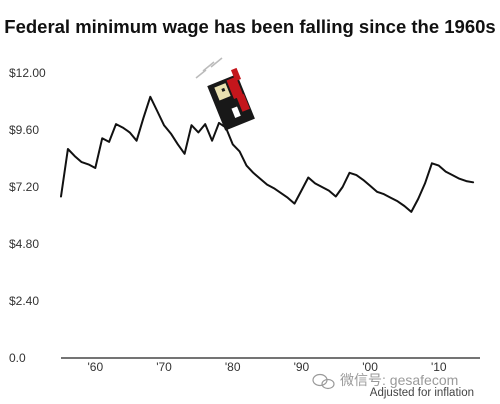  I want to click on y-tick-label: 0.0, so click(17, 358).